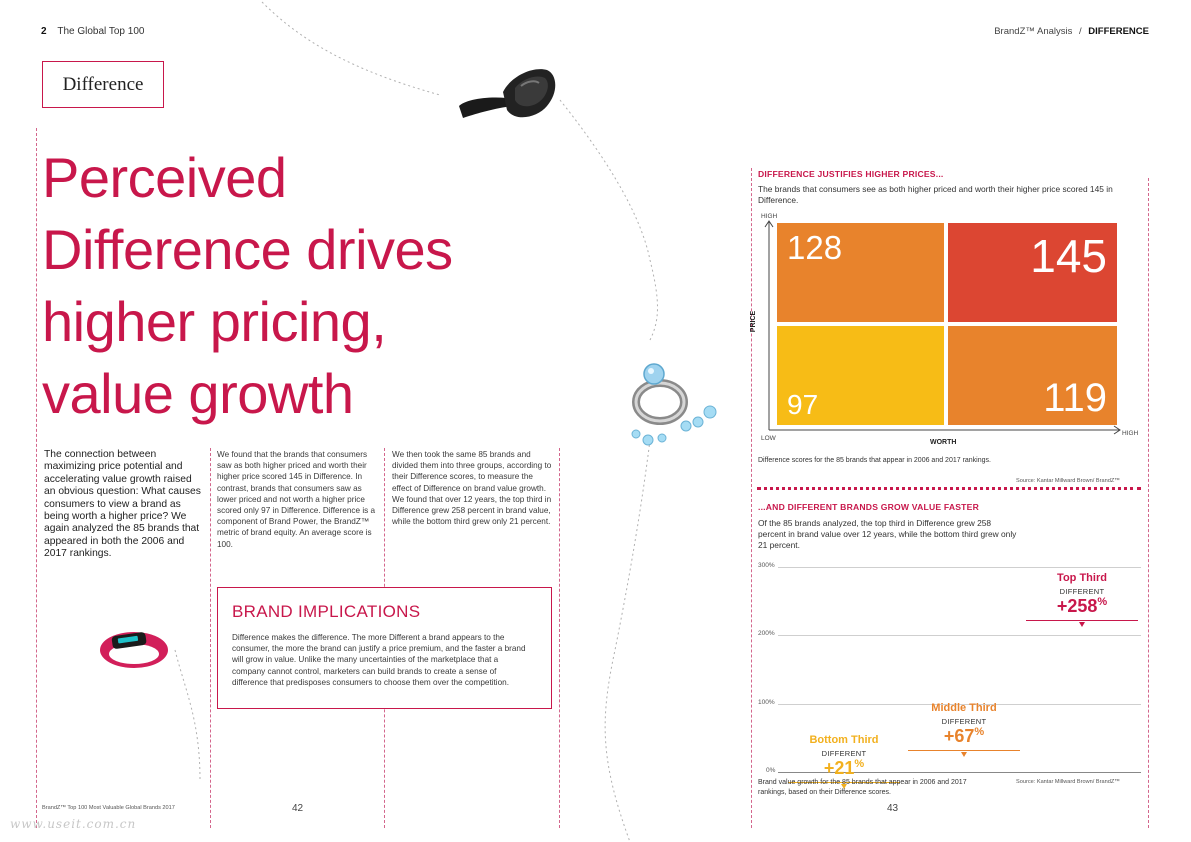 The height and width of the screenshot is (842, 1191). Describe the element at coordinates (1082, 606) in the screenshot. I see `chart2-data-label: +258%` at that location.